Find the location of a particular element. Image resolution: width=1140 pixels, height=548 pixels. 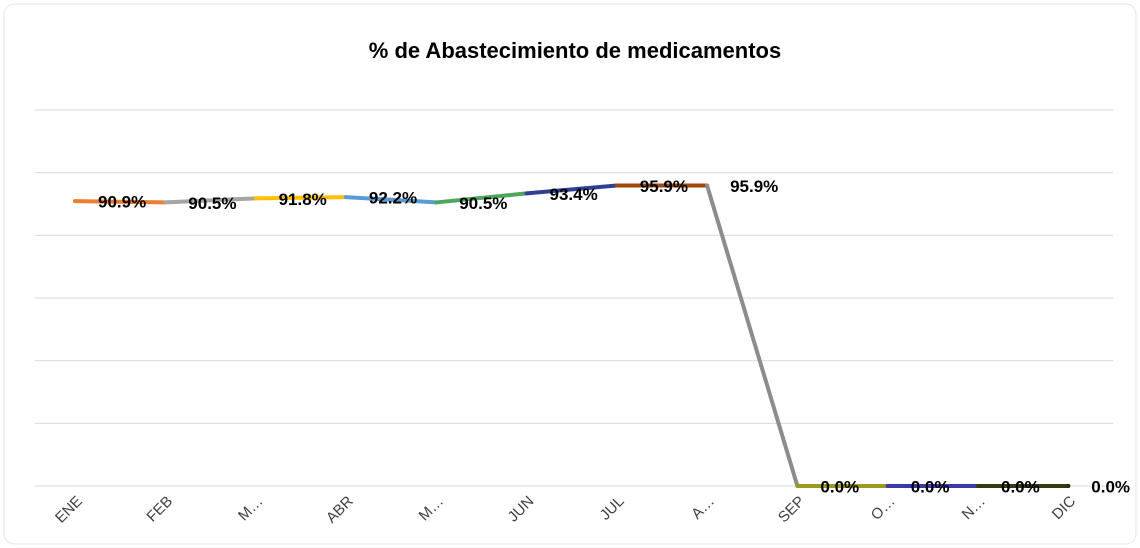

data-label: 90.9% is located at coordinates (122, 202).